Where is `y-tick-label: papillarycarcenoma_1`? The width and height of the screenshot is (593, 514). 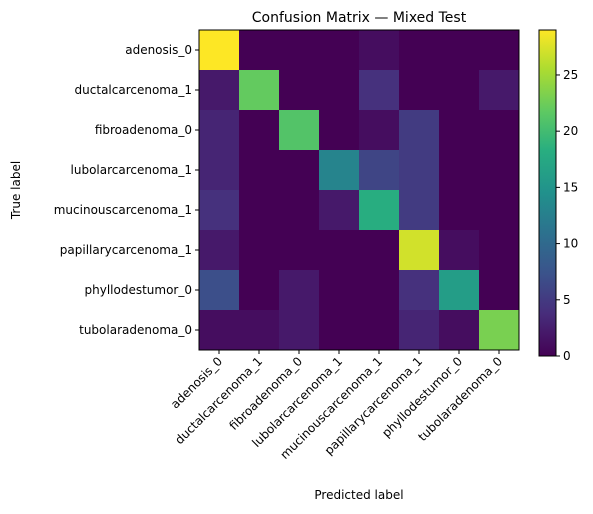
y-tick-label: papillarycarcenoma_1 is located at coordinates (126, 250).